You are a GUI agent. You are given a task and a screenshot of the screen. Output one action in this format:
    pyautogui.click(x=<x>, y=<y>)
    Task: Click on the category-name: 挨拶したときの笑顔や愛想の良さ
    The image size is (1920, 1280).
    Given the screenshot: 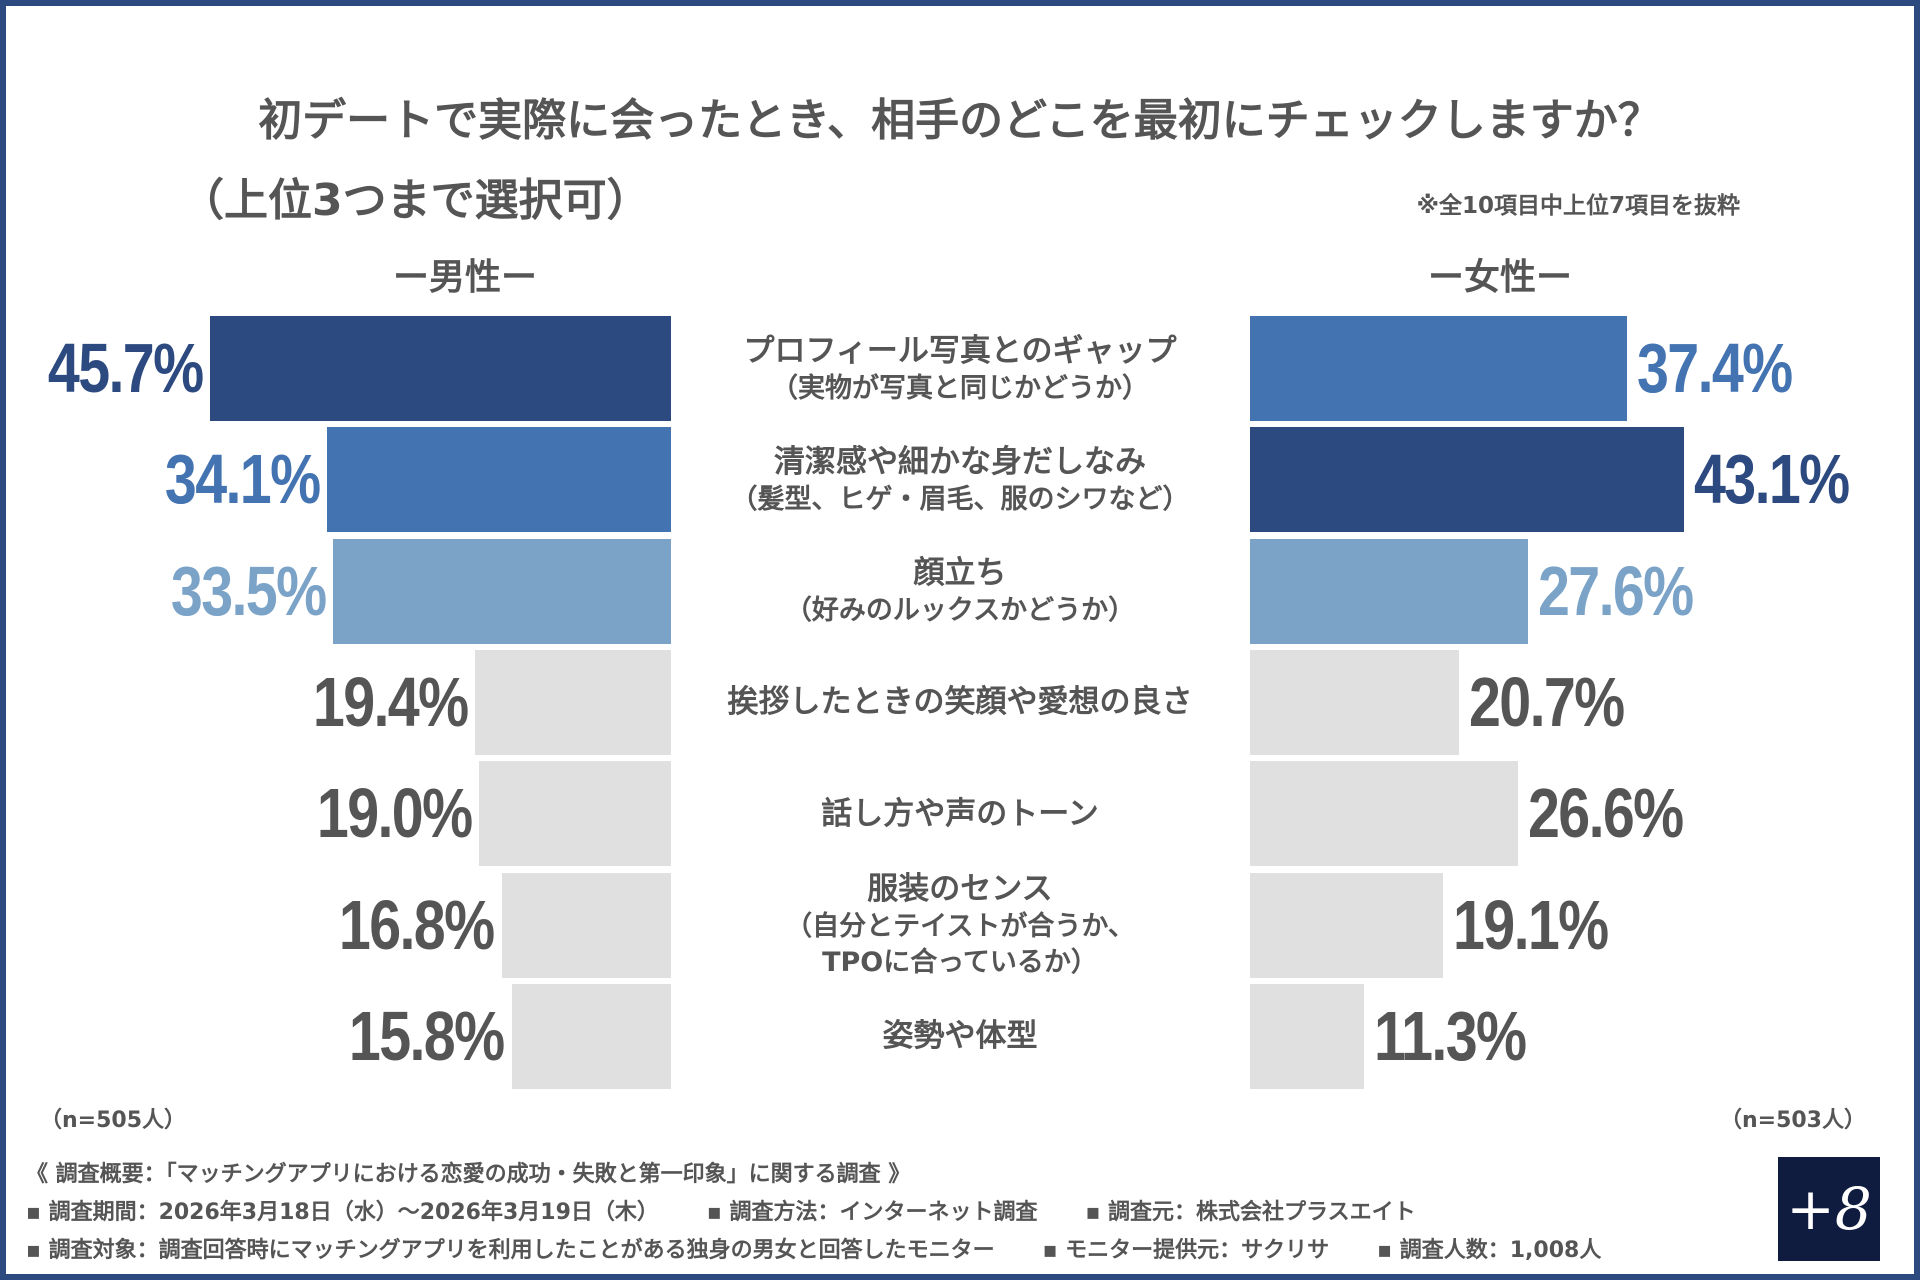 What is the action you would take?
    pyautogui.click(x=960, y=702)
    